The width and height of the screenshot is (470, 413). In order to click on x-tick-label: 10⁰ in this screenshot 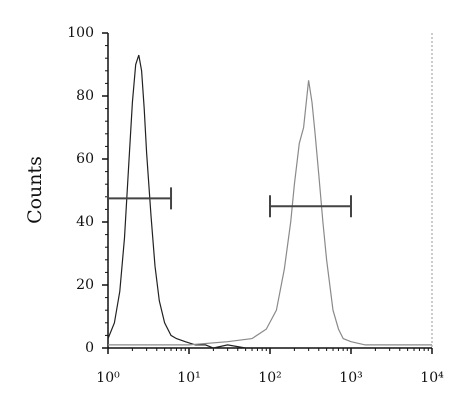, I will do `click(108, 378)`.